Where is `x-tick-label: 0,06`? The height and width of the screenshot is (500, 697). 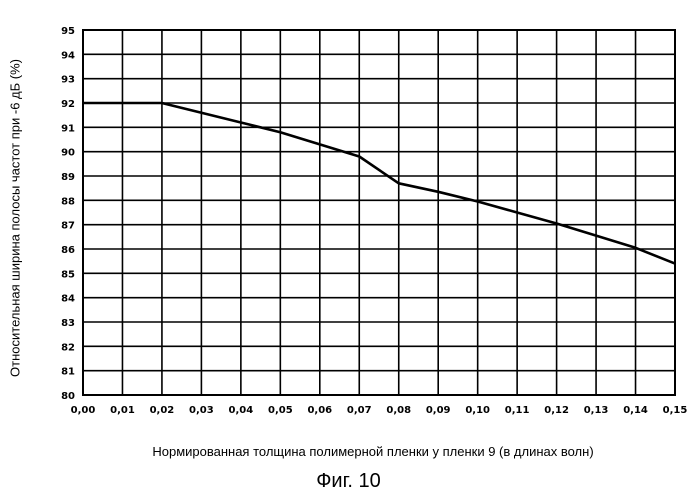
x-tick-label: 0,06 is located at coordinates (319, 410).